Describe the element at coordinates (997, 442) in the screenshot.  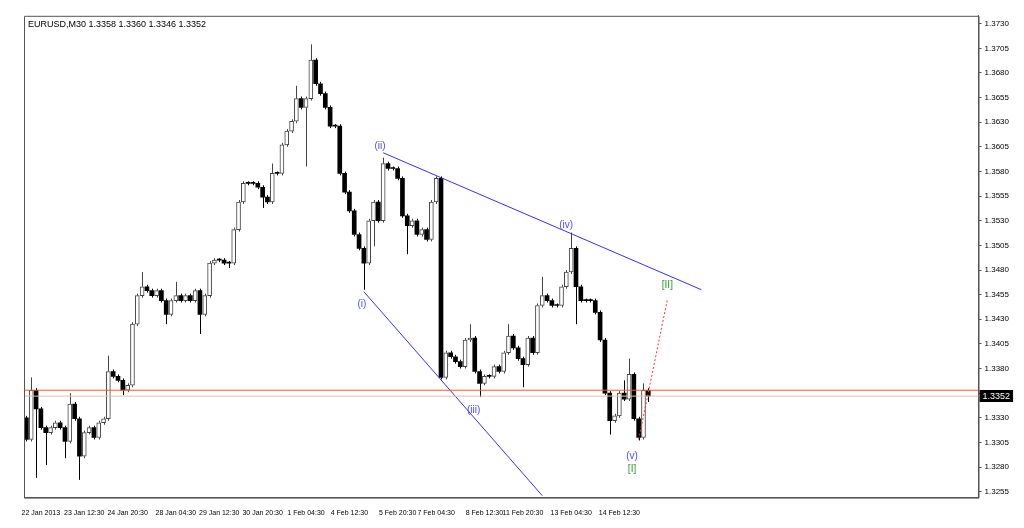
I see `y-tick-label: 1.3305` at that location.